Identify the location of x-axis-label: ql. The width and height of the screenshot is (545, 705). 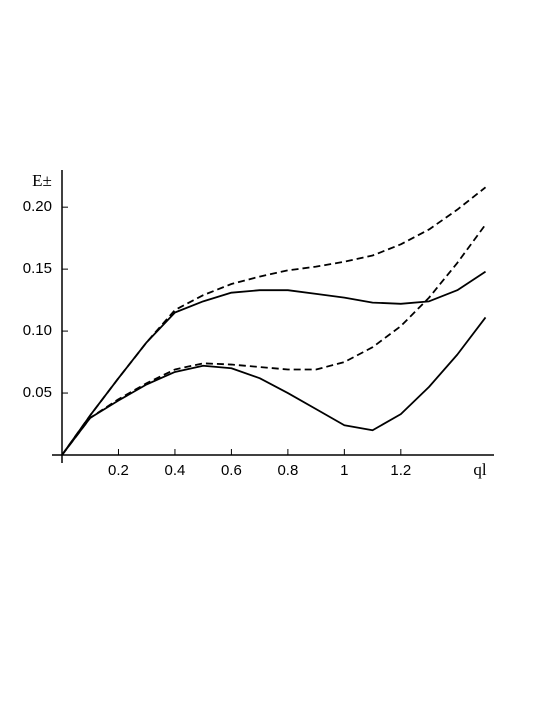
(480, 469).